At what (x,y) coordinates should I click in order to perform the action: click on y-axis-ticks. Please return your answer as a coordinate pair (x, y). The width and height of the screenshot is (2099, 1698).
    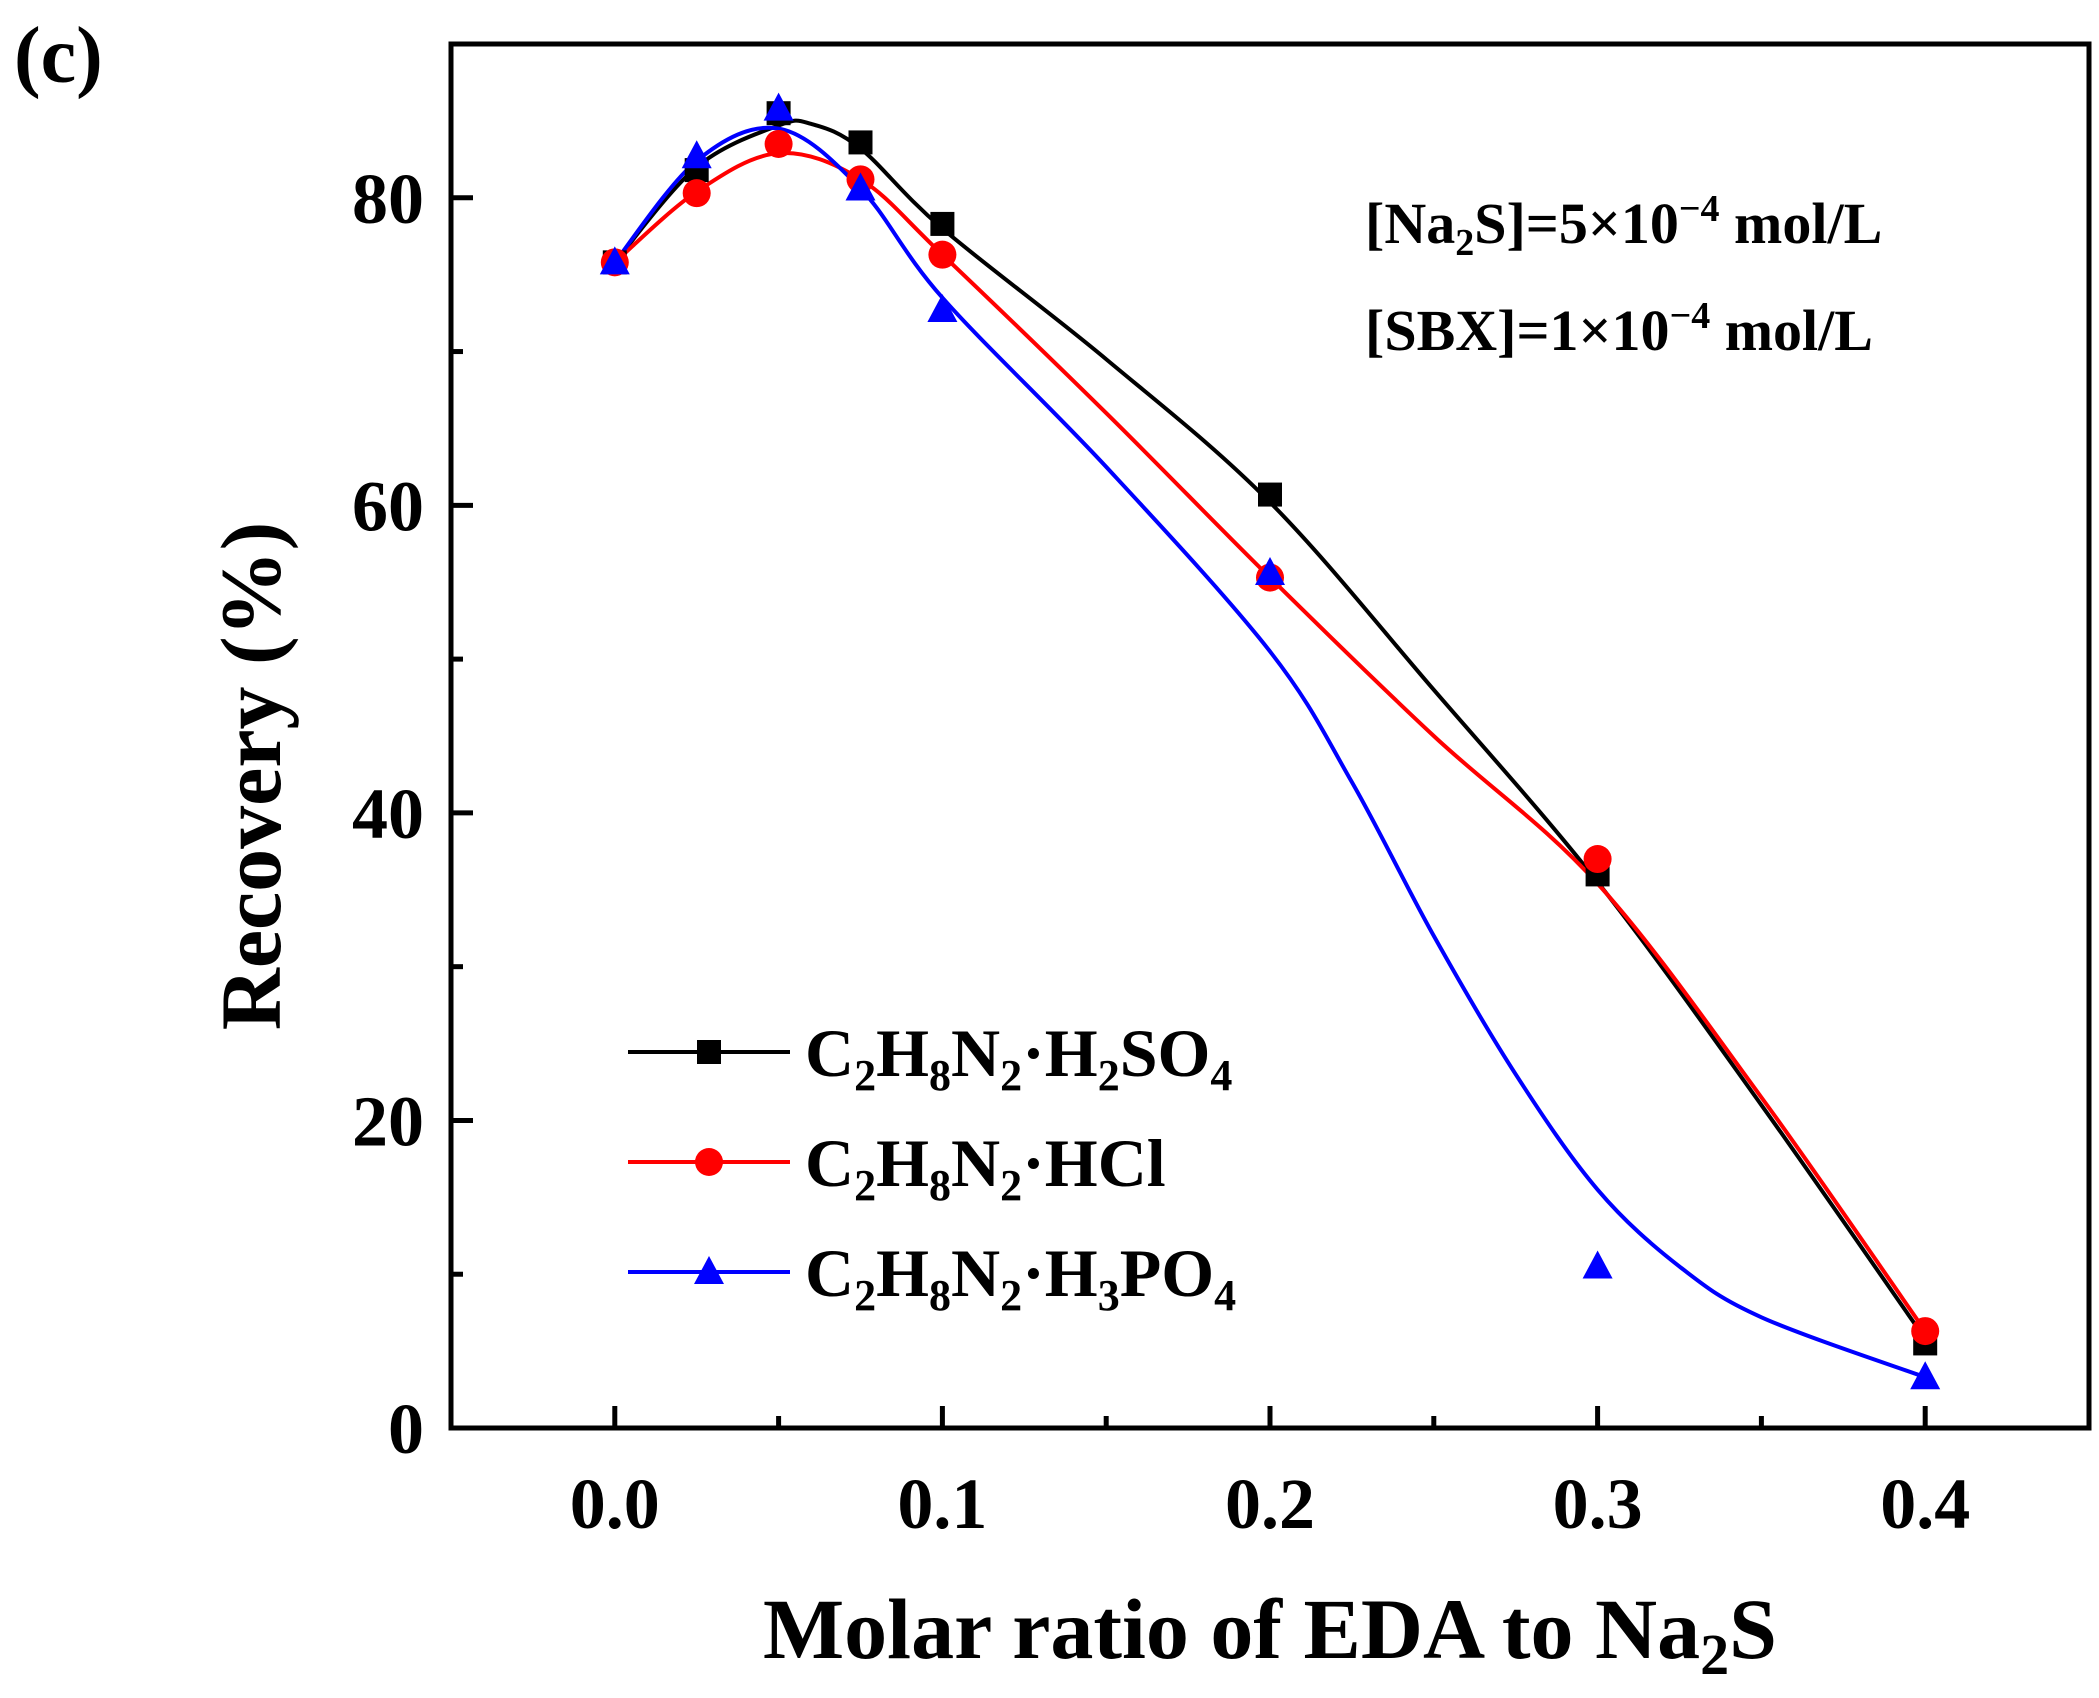
    Looking at the image, I should click on (462, 813).